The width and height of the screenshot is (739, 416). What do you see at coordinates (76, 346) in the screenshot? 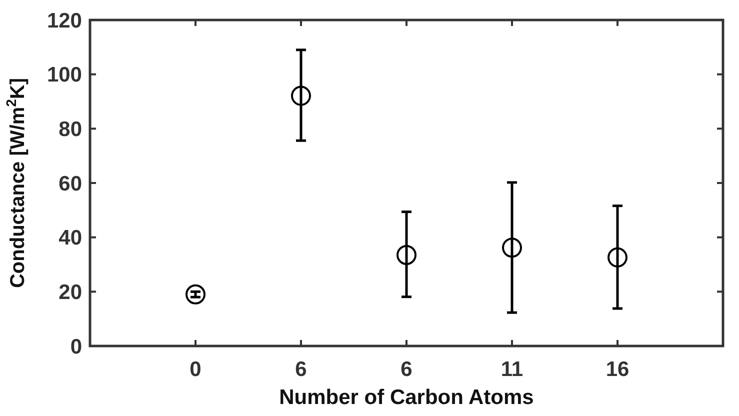
I see `y-tick-label: 0` at bounding box center [76, 346].